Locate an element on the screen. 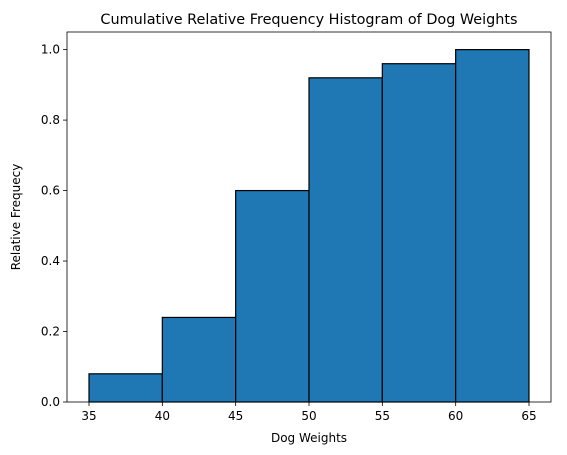 This screenshot has height=455, width=567. x-tick-label: 60 is located at coordinates (455, 416).